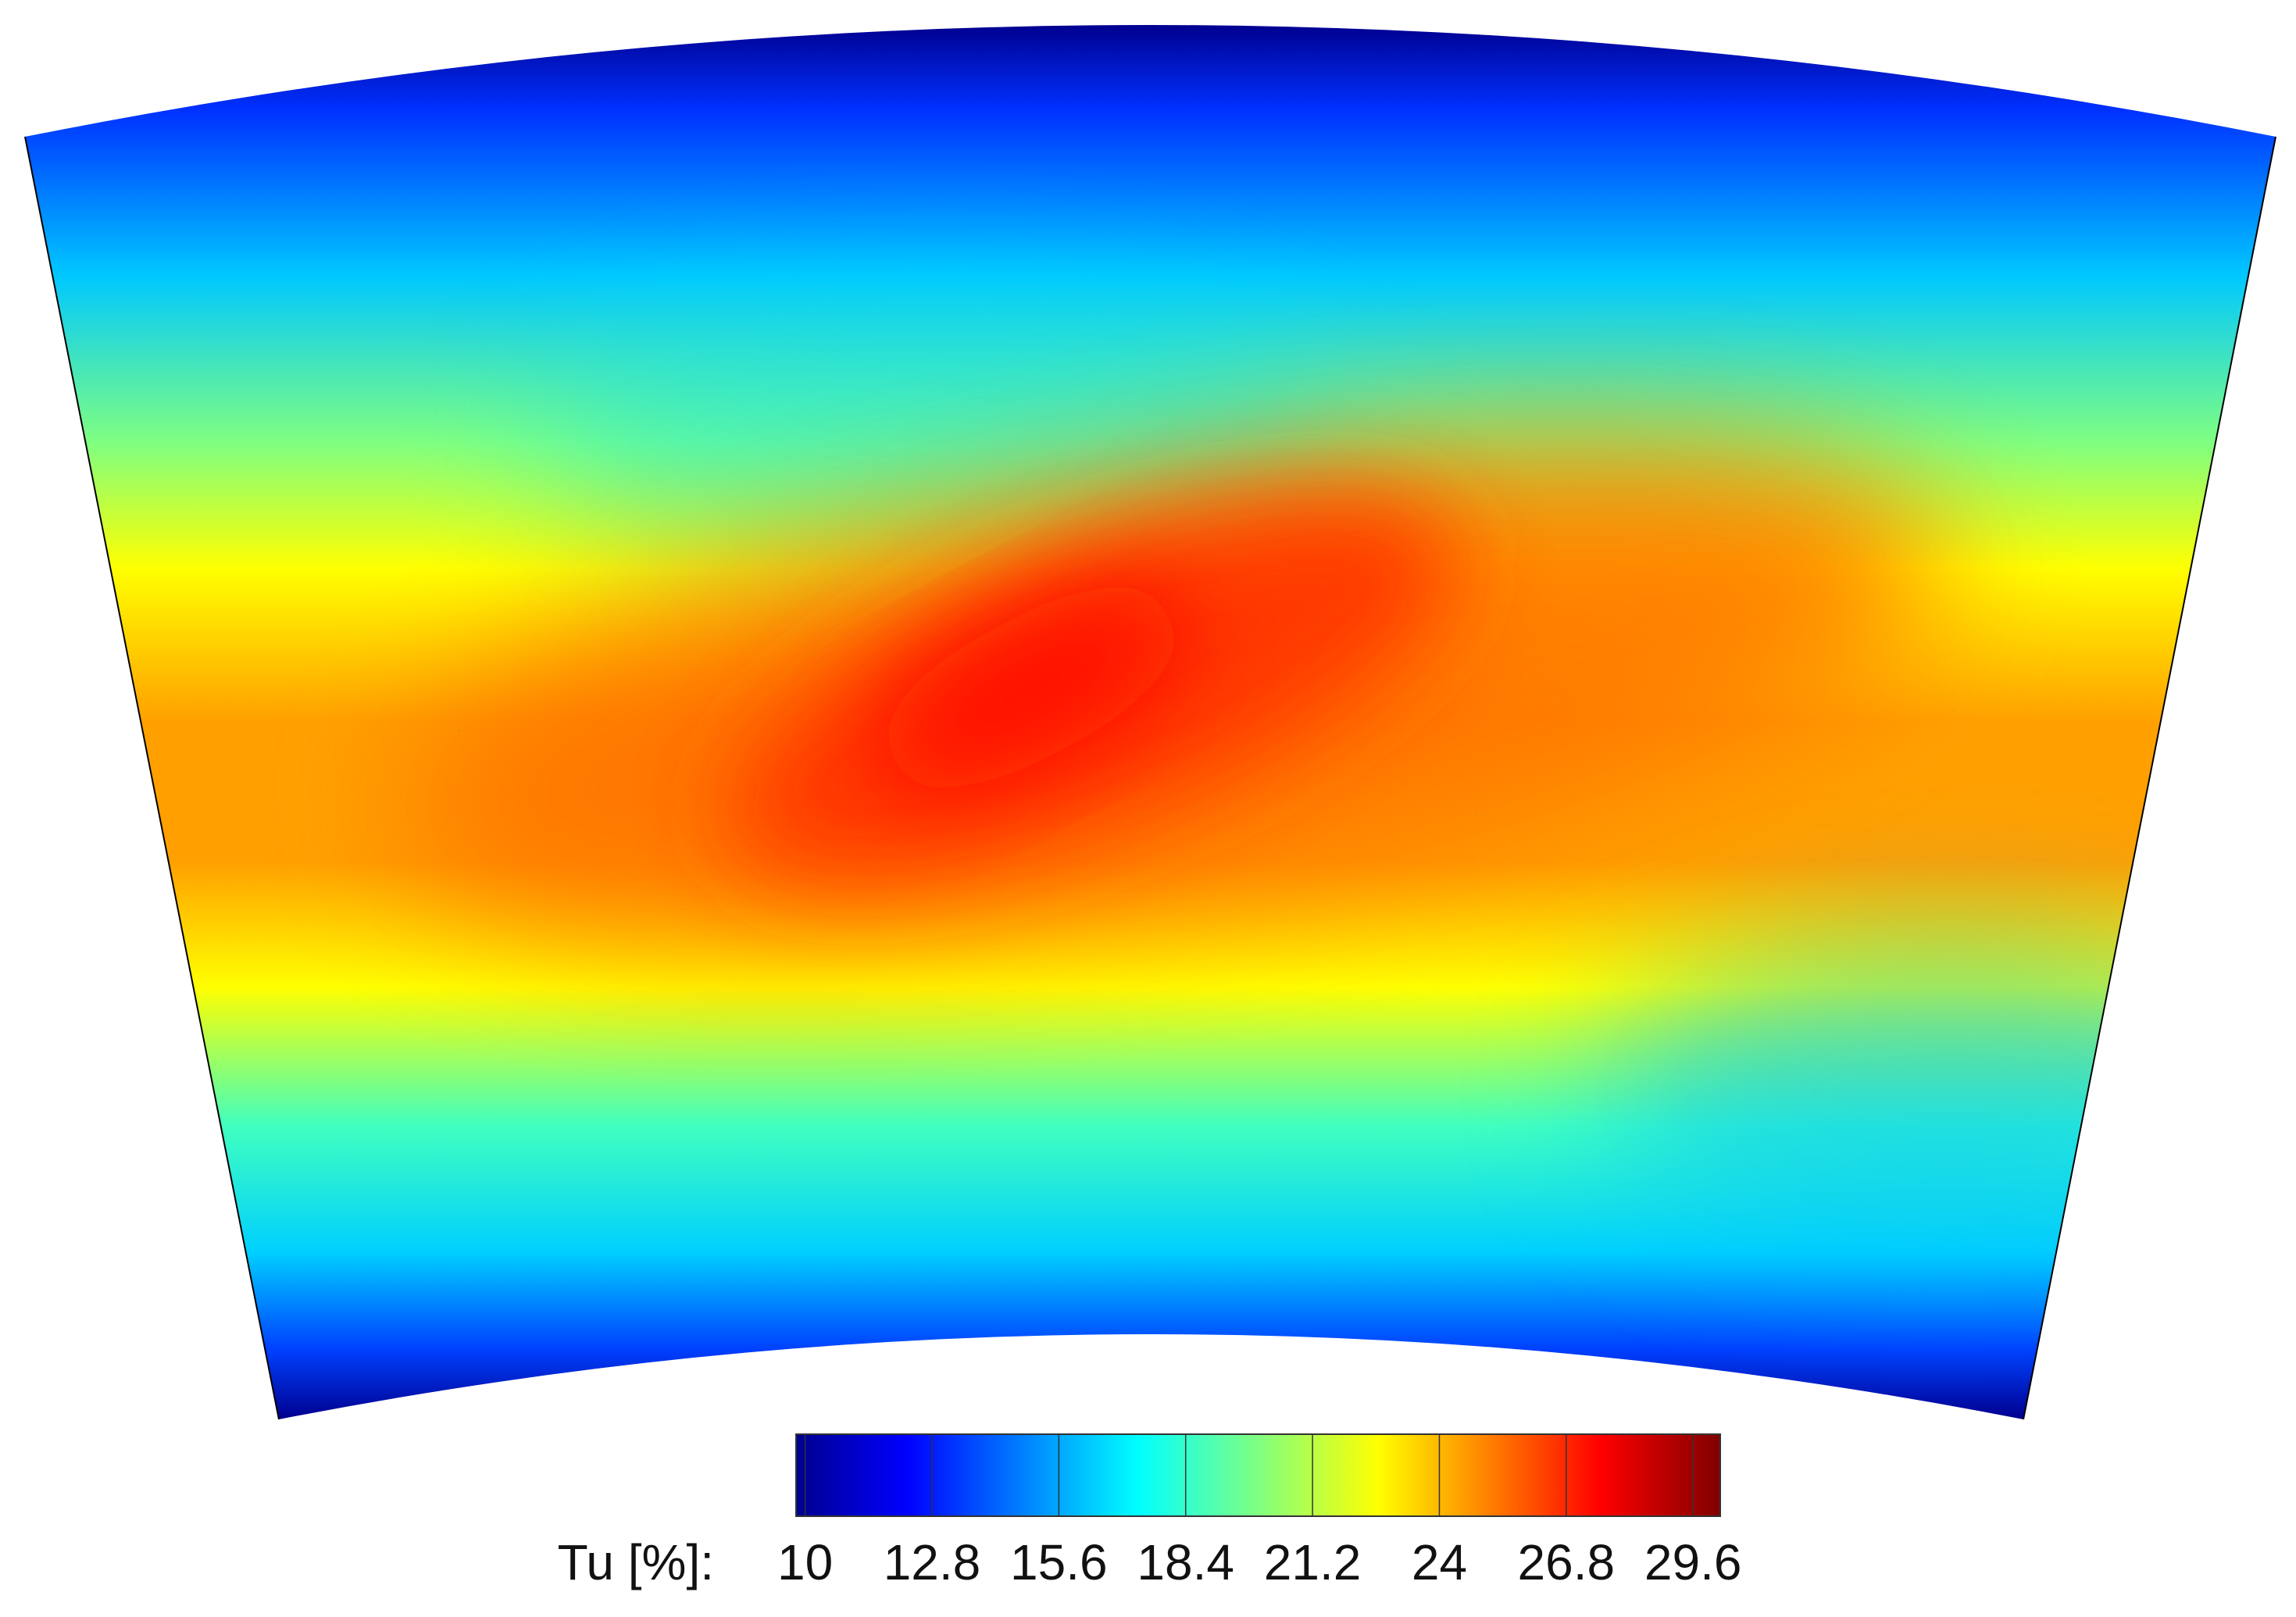  What do you see at coordinates (1439, 1562) in the screenshot?
I see `colorbar-tick-label: 24` at bounding box center [1439, 1562].